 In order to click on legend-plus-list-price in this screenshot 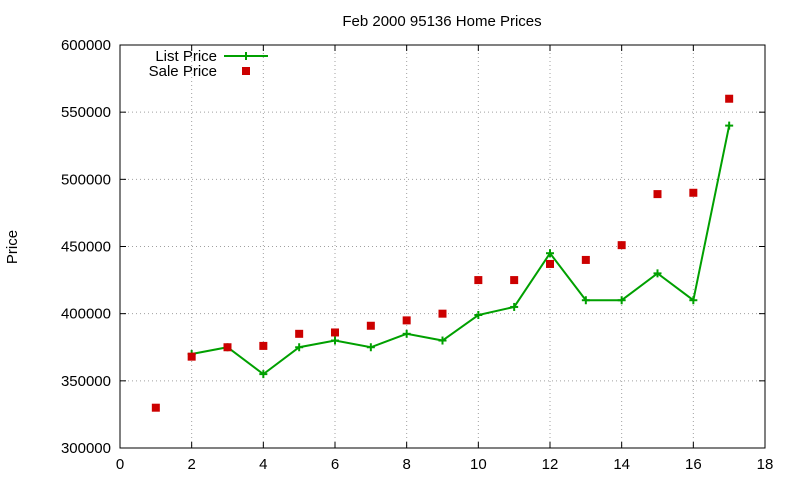, I will do `click(246, 56)`.